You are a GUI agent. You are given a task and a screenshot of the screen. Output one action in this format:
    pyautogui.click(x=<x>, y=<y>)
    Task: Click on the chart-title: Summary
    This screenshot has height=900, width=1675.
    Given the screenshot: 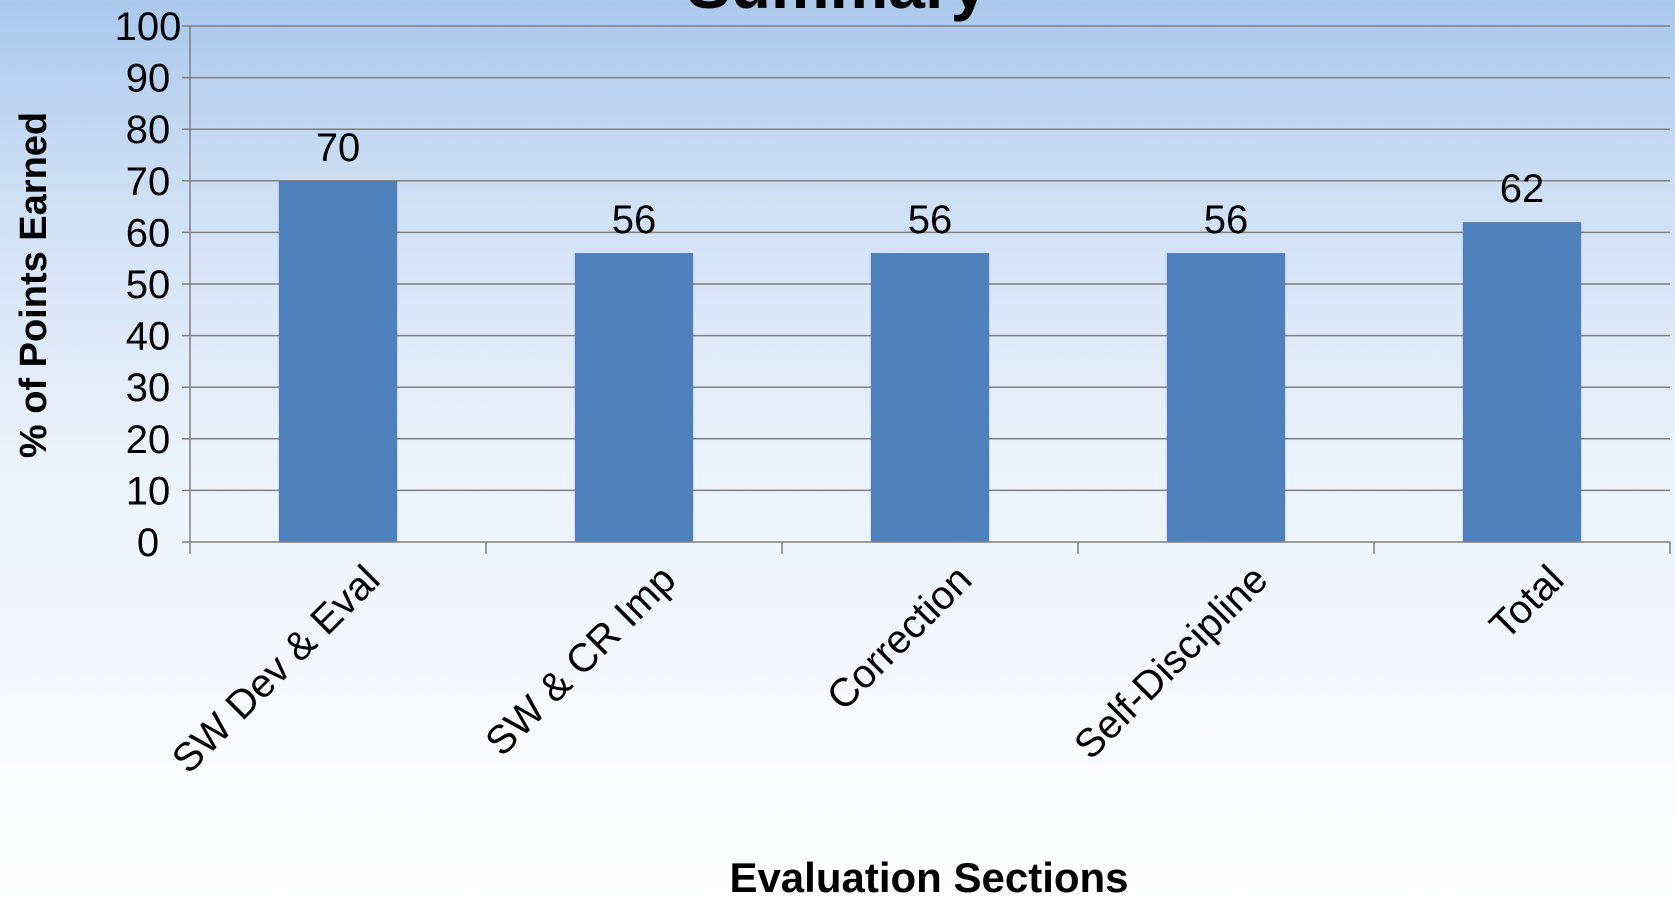 What is the action you would take?
    pyautogui.click(x=837, y=11)
    